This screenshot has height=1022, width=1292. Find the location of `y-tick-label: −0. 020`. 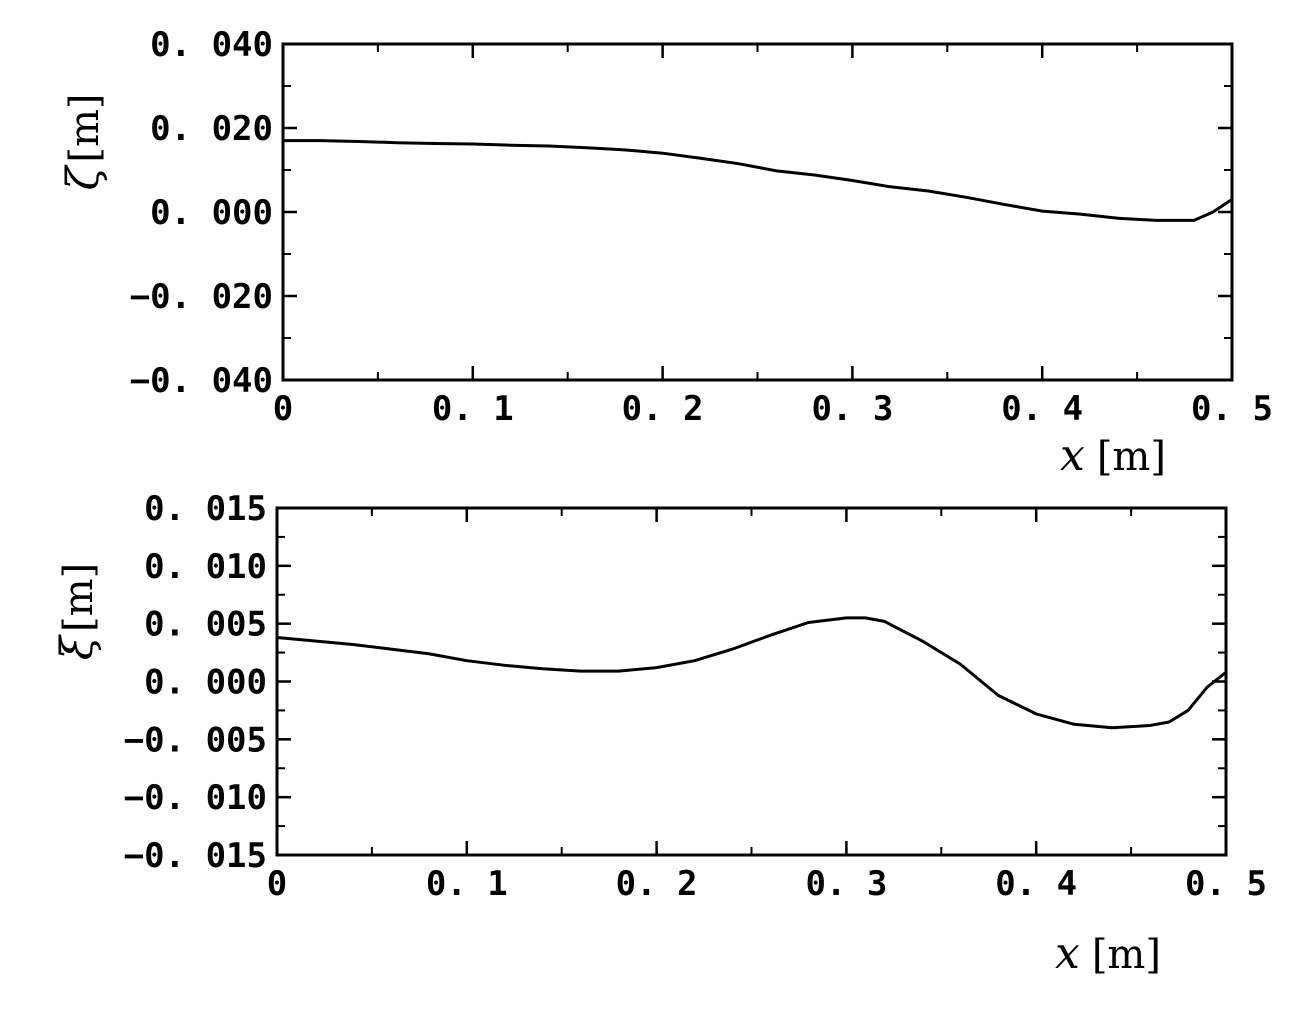

y-tick-label: −0. 020 is located at coordinates (201, 297).